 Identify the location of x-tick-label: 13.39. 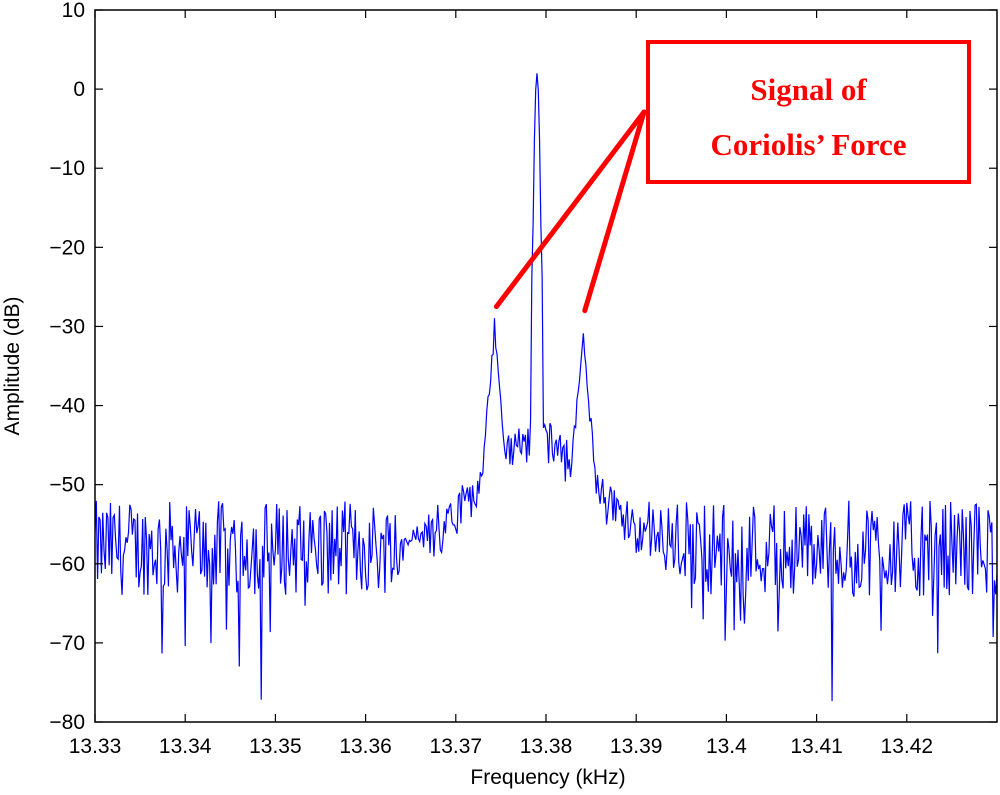
(636, 746).